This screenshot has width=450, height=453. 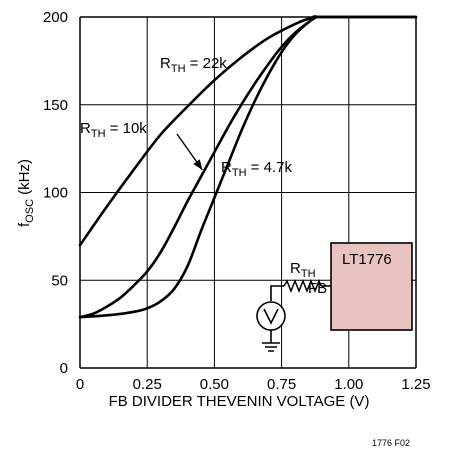 What do you see at coordinates (193, 65) in the screenshot?
I see `series-label-22k: RTH = 22k` at bounding box center [193, 65].